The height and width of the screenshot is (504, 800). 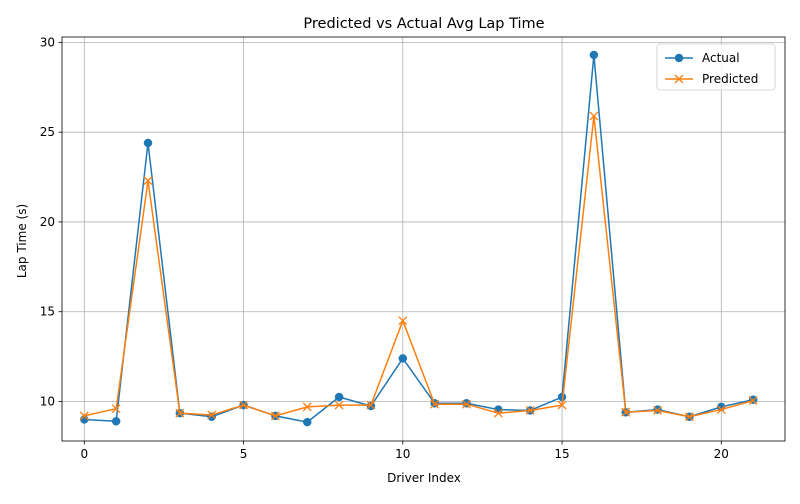 I want to click on legend-marker-predicted, so click(x=679, y=79).